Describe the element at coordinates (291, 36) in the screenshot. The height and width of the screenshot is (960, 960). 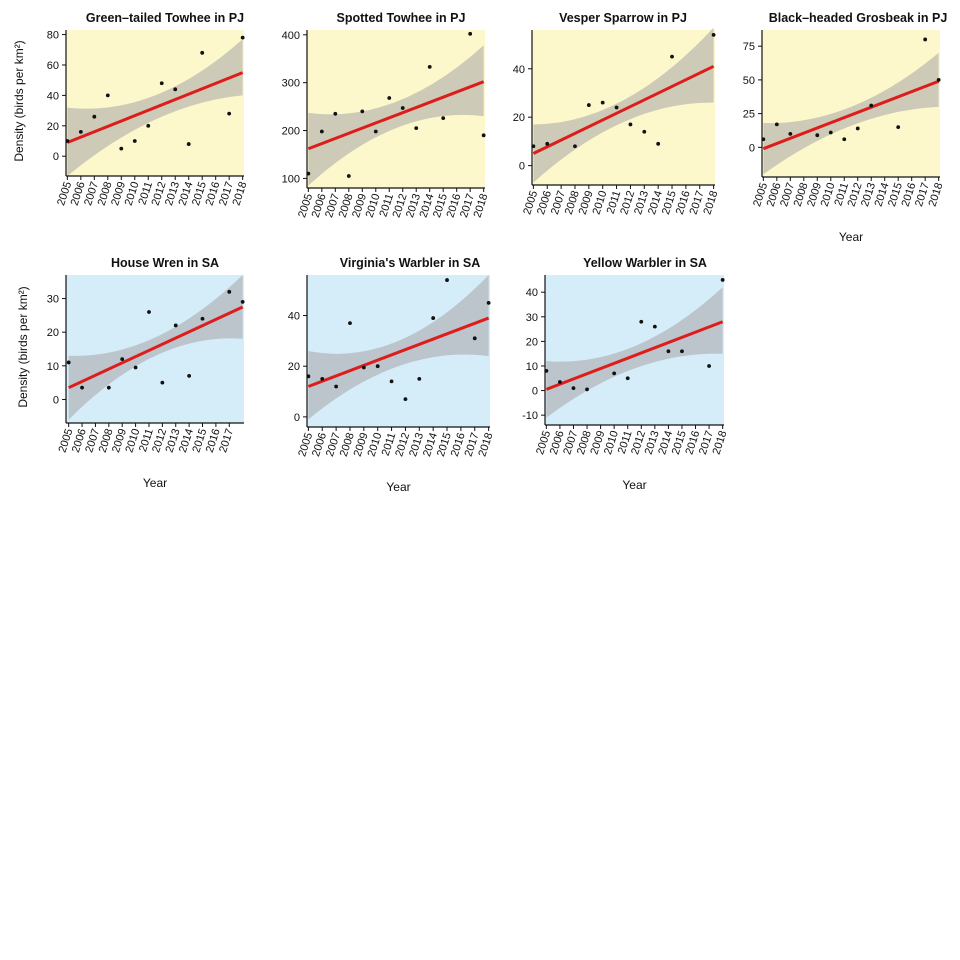
I see `y-tick-label: 400` at that location.